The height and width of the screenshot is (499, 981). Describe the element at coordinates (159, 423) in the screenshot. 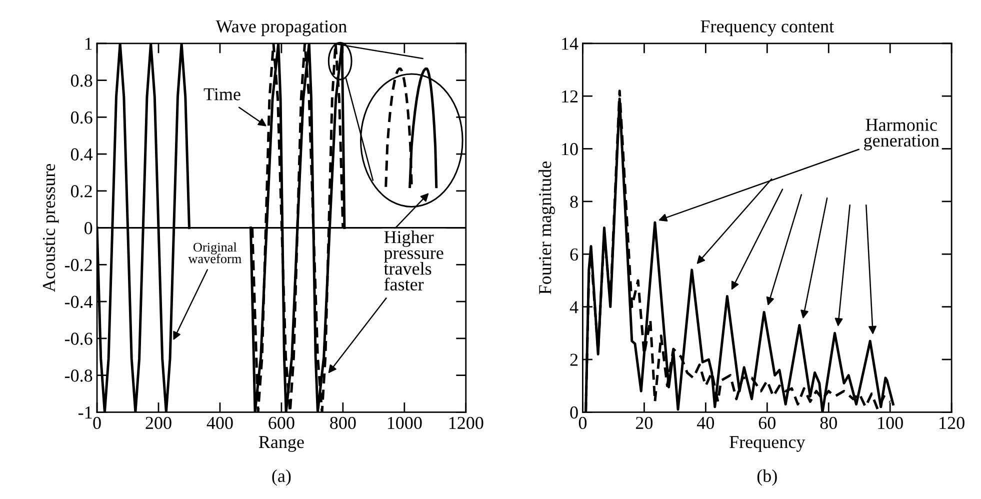

I see `x-tick-label: 200` at that location.